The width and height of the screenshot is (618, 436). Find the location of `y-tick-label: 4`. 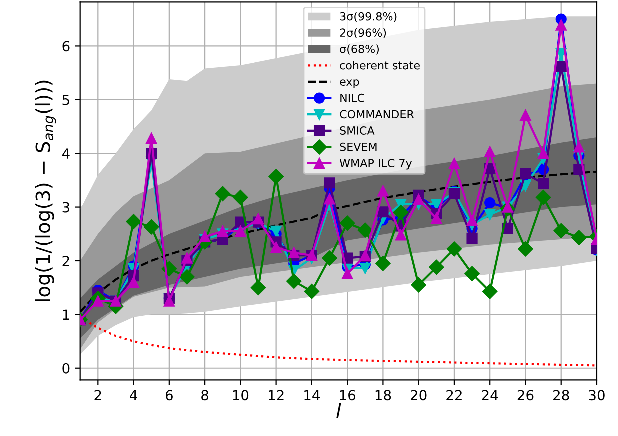

y-tick-label: 4 is located at coordinates (66, 153).